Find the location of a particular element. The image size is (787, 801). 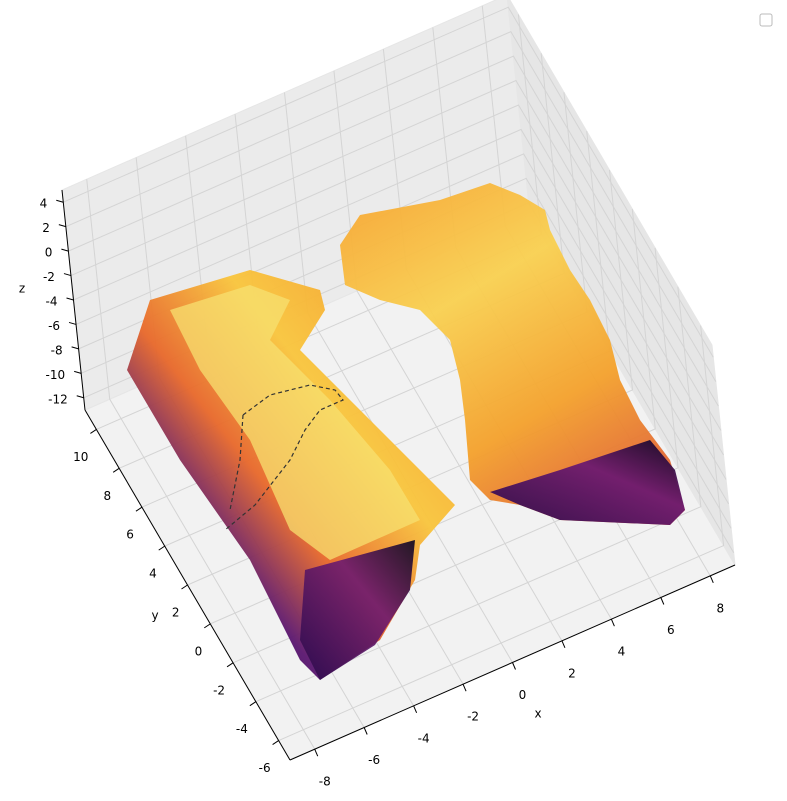

z-tick-label: 4 is located at coordinates (44, 204).